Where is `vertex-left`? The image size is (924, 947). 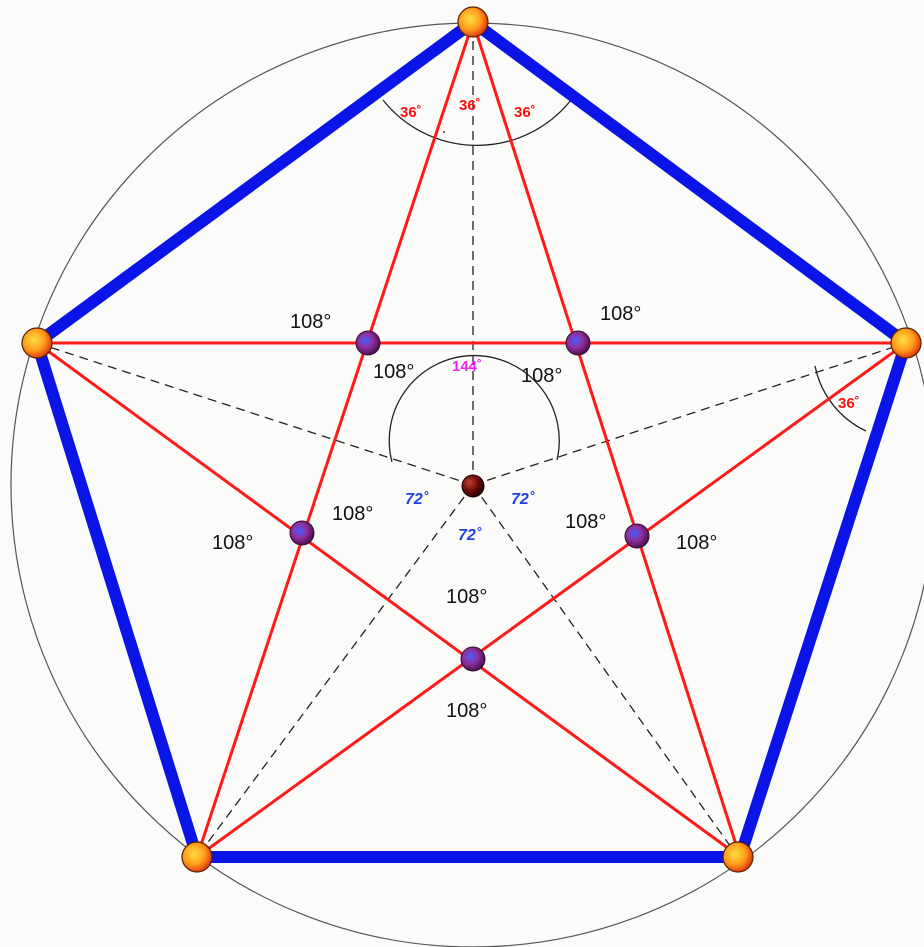
vertex-left is located at coordinates (37, 343).